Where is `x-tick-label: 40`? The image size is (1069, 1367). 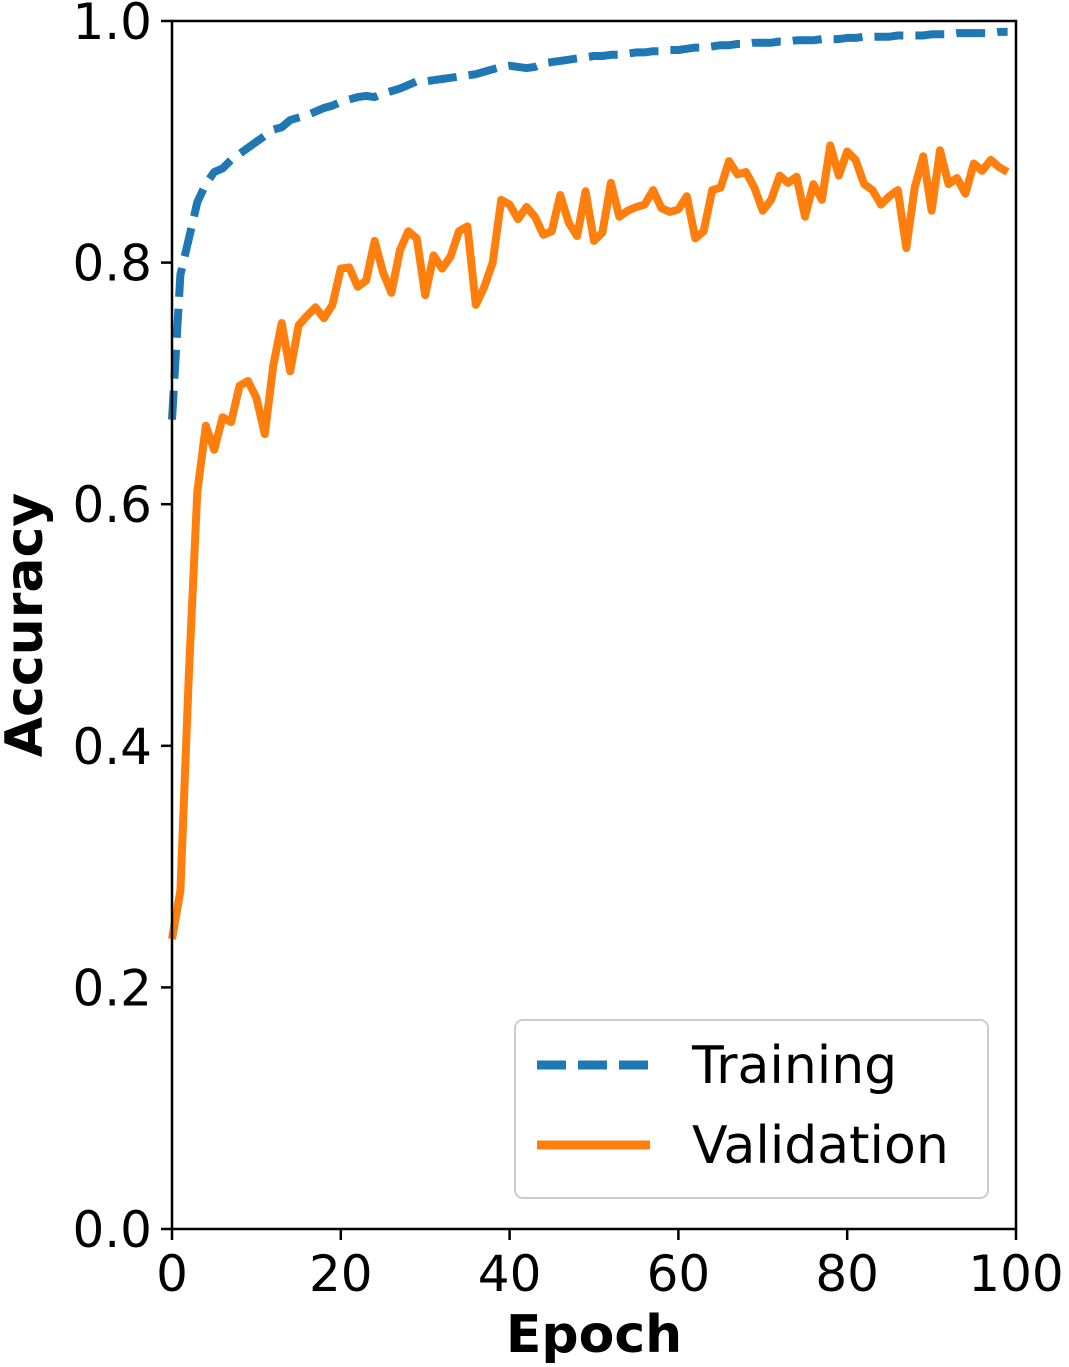
x-tick-label: 40 is located at coordinates (510, 1274).